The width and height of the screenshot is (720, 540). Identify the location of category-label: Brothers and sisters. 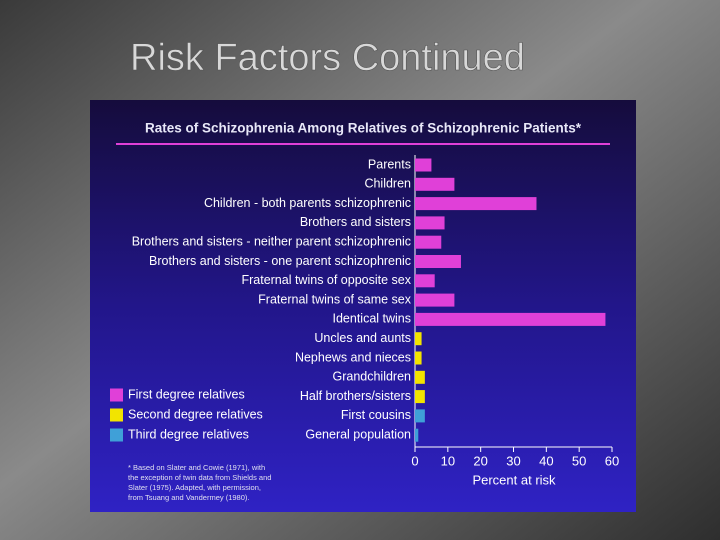
(355, 222).